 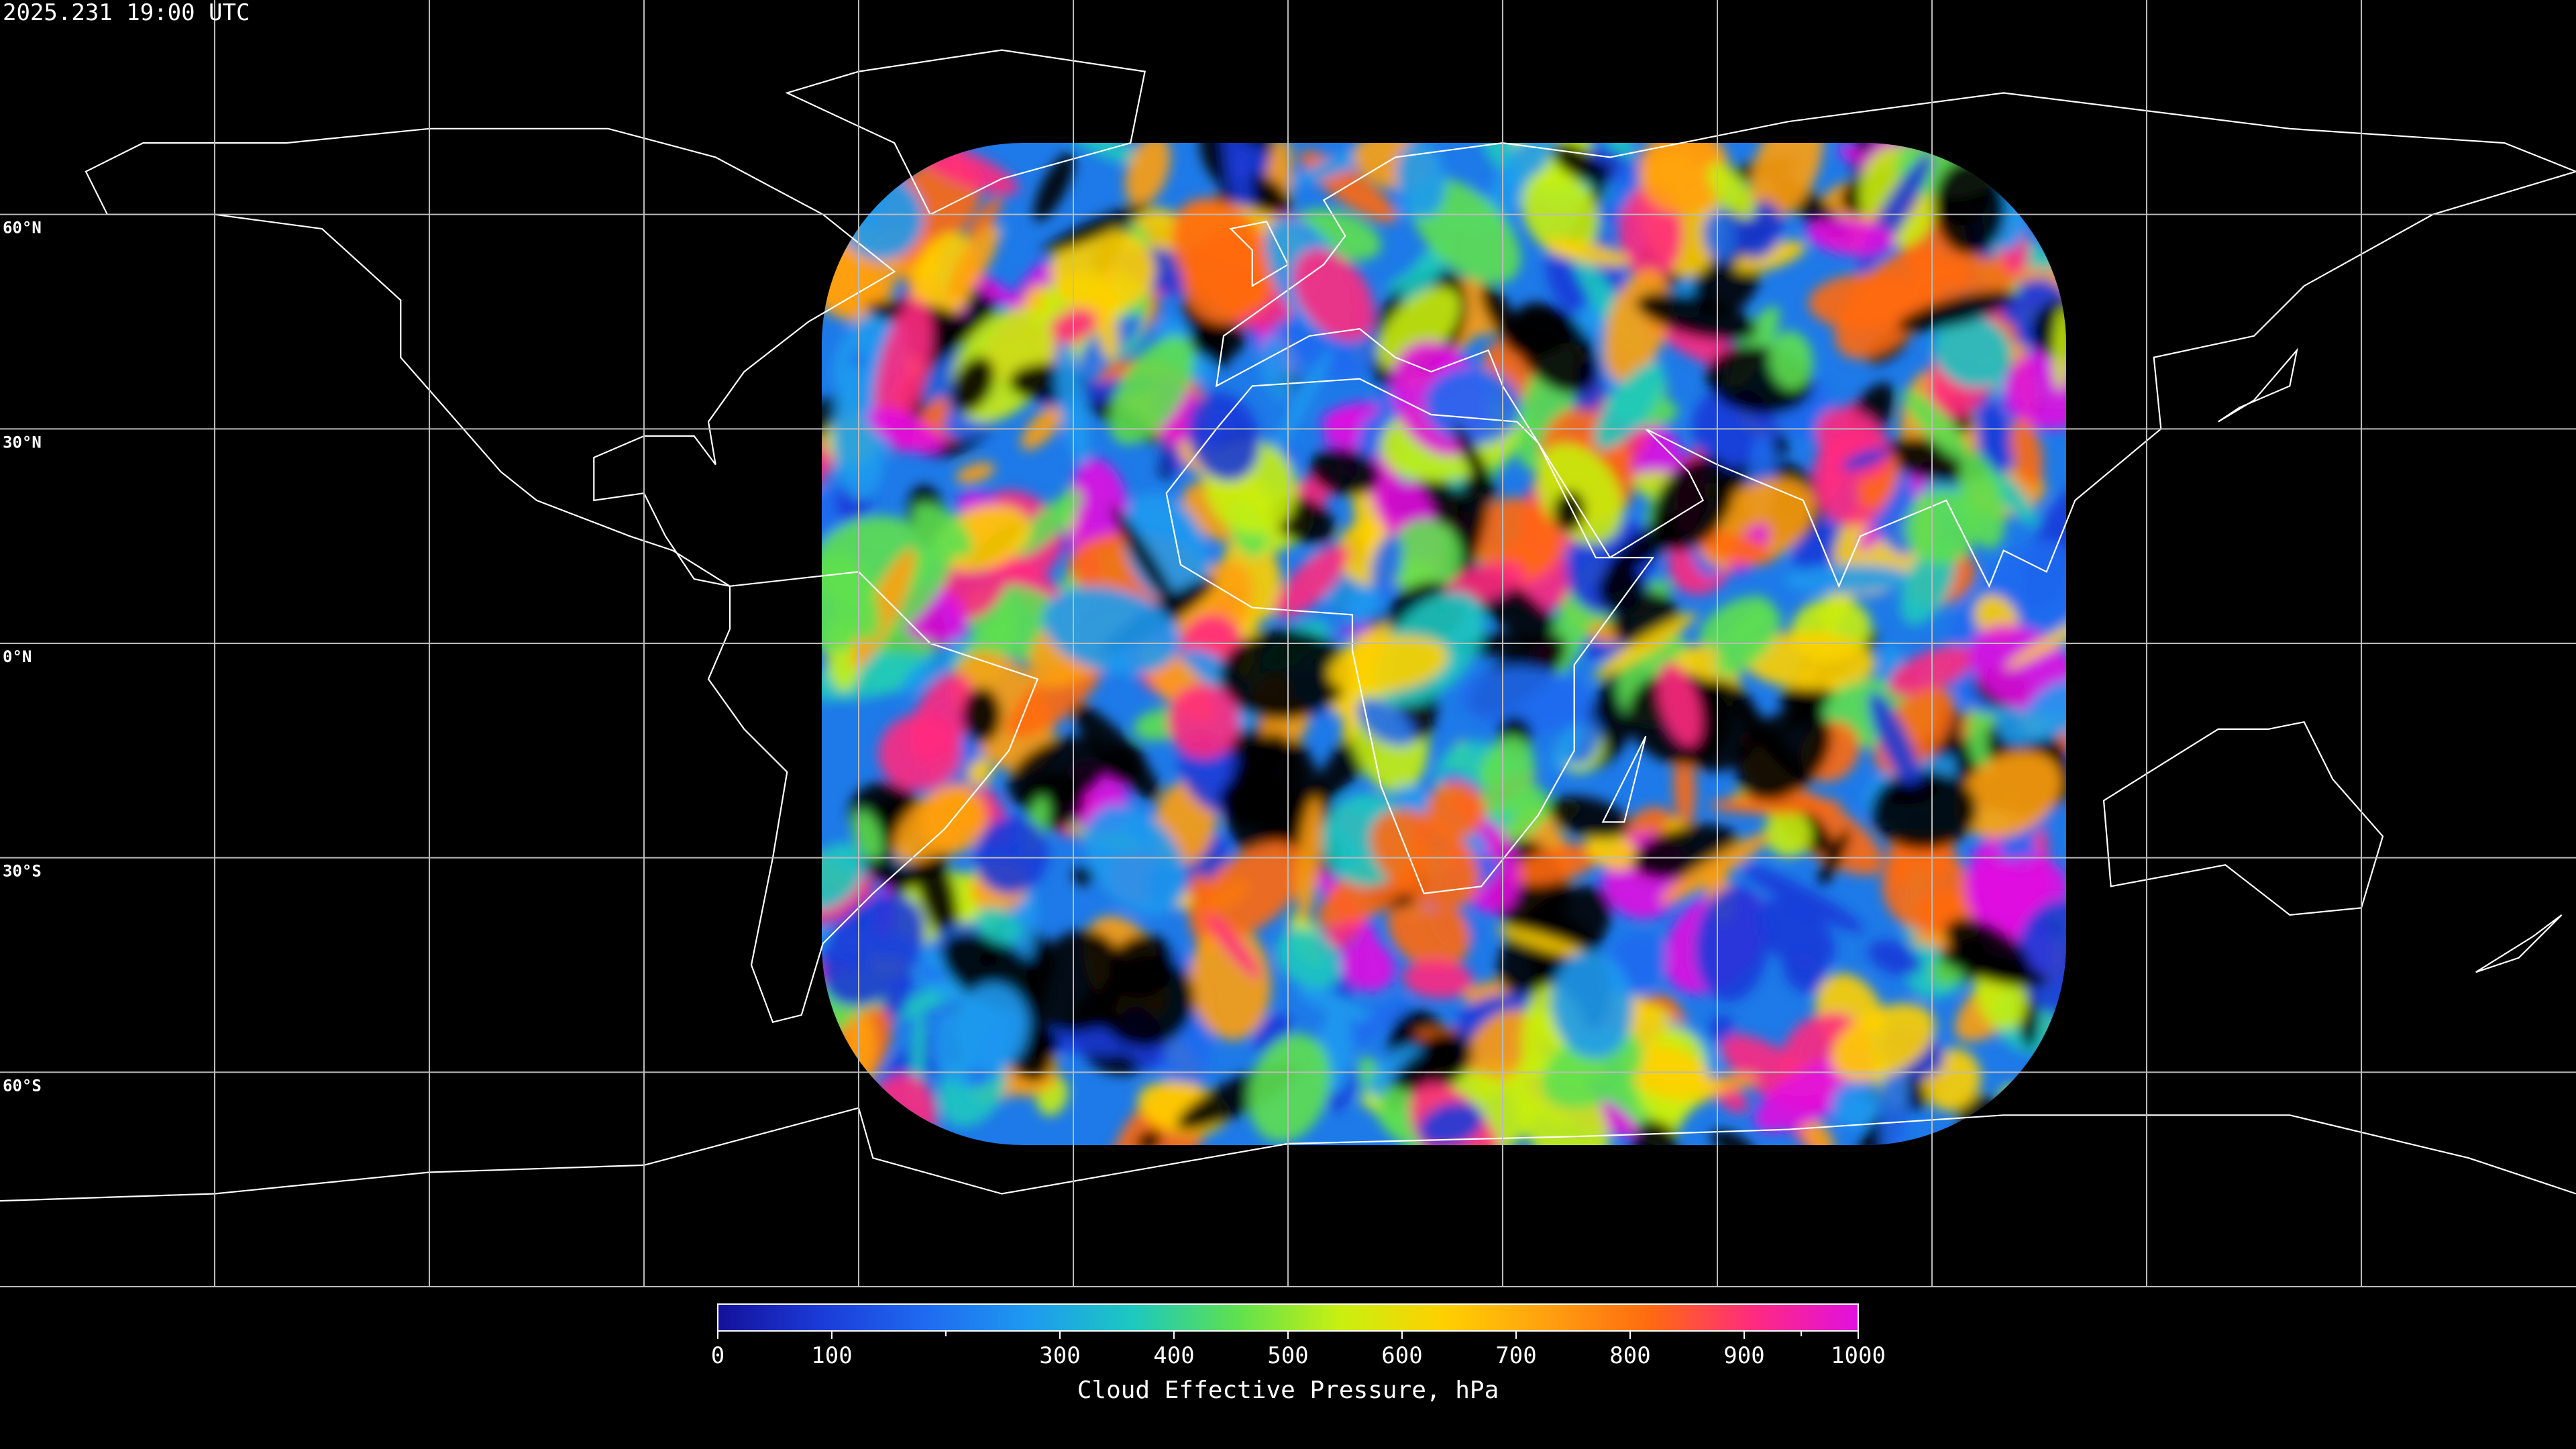 What do you see at coordinates (1629, 1355) in the screenshot?
I see `colorbar-tick-label: 800` at bounding box center [1629, 1355].